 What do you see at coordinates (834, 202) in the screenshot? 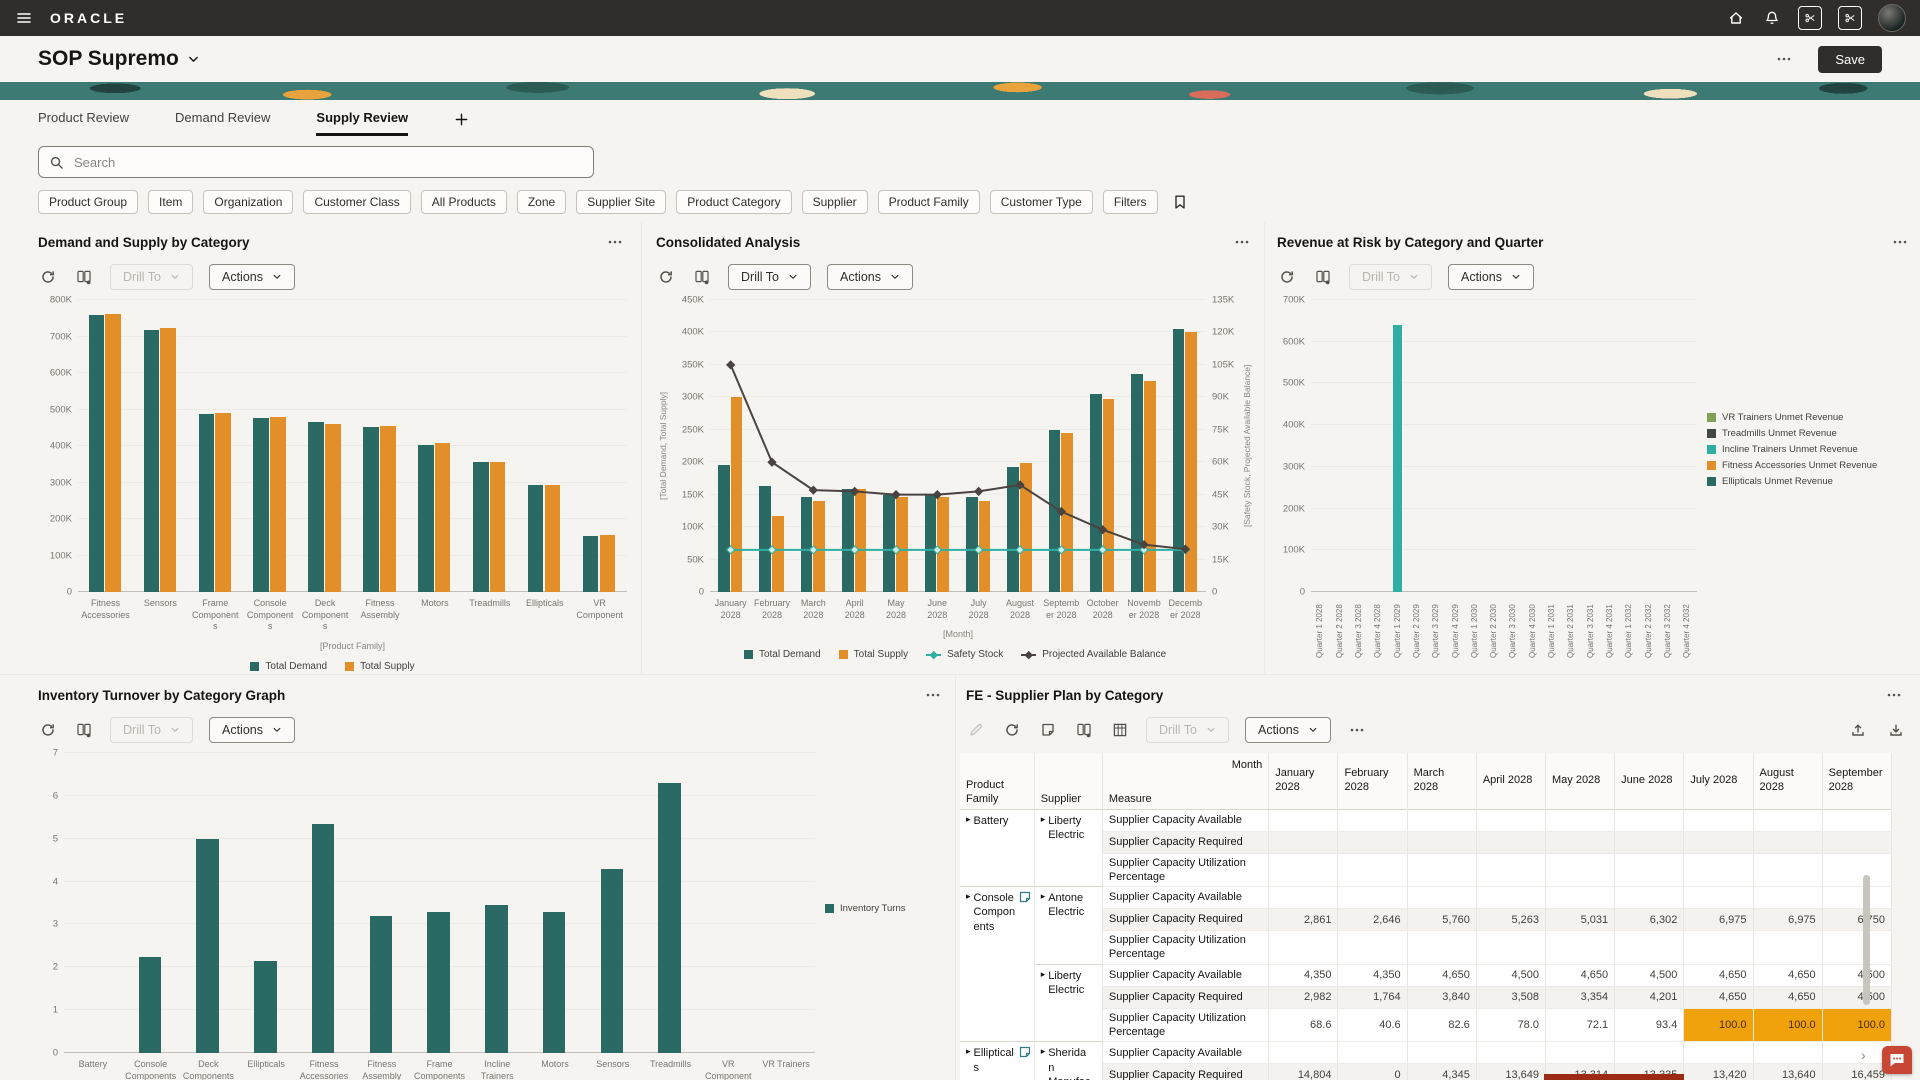
I see `filter-chip-supplier: Supplier` at bounding box center [834, 202].